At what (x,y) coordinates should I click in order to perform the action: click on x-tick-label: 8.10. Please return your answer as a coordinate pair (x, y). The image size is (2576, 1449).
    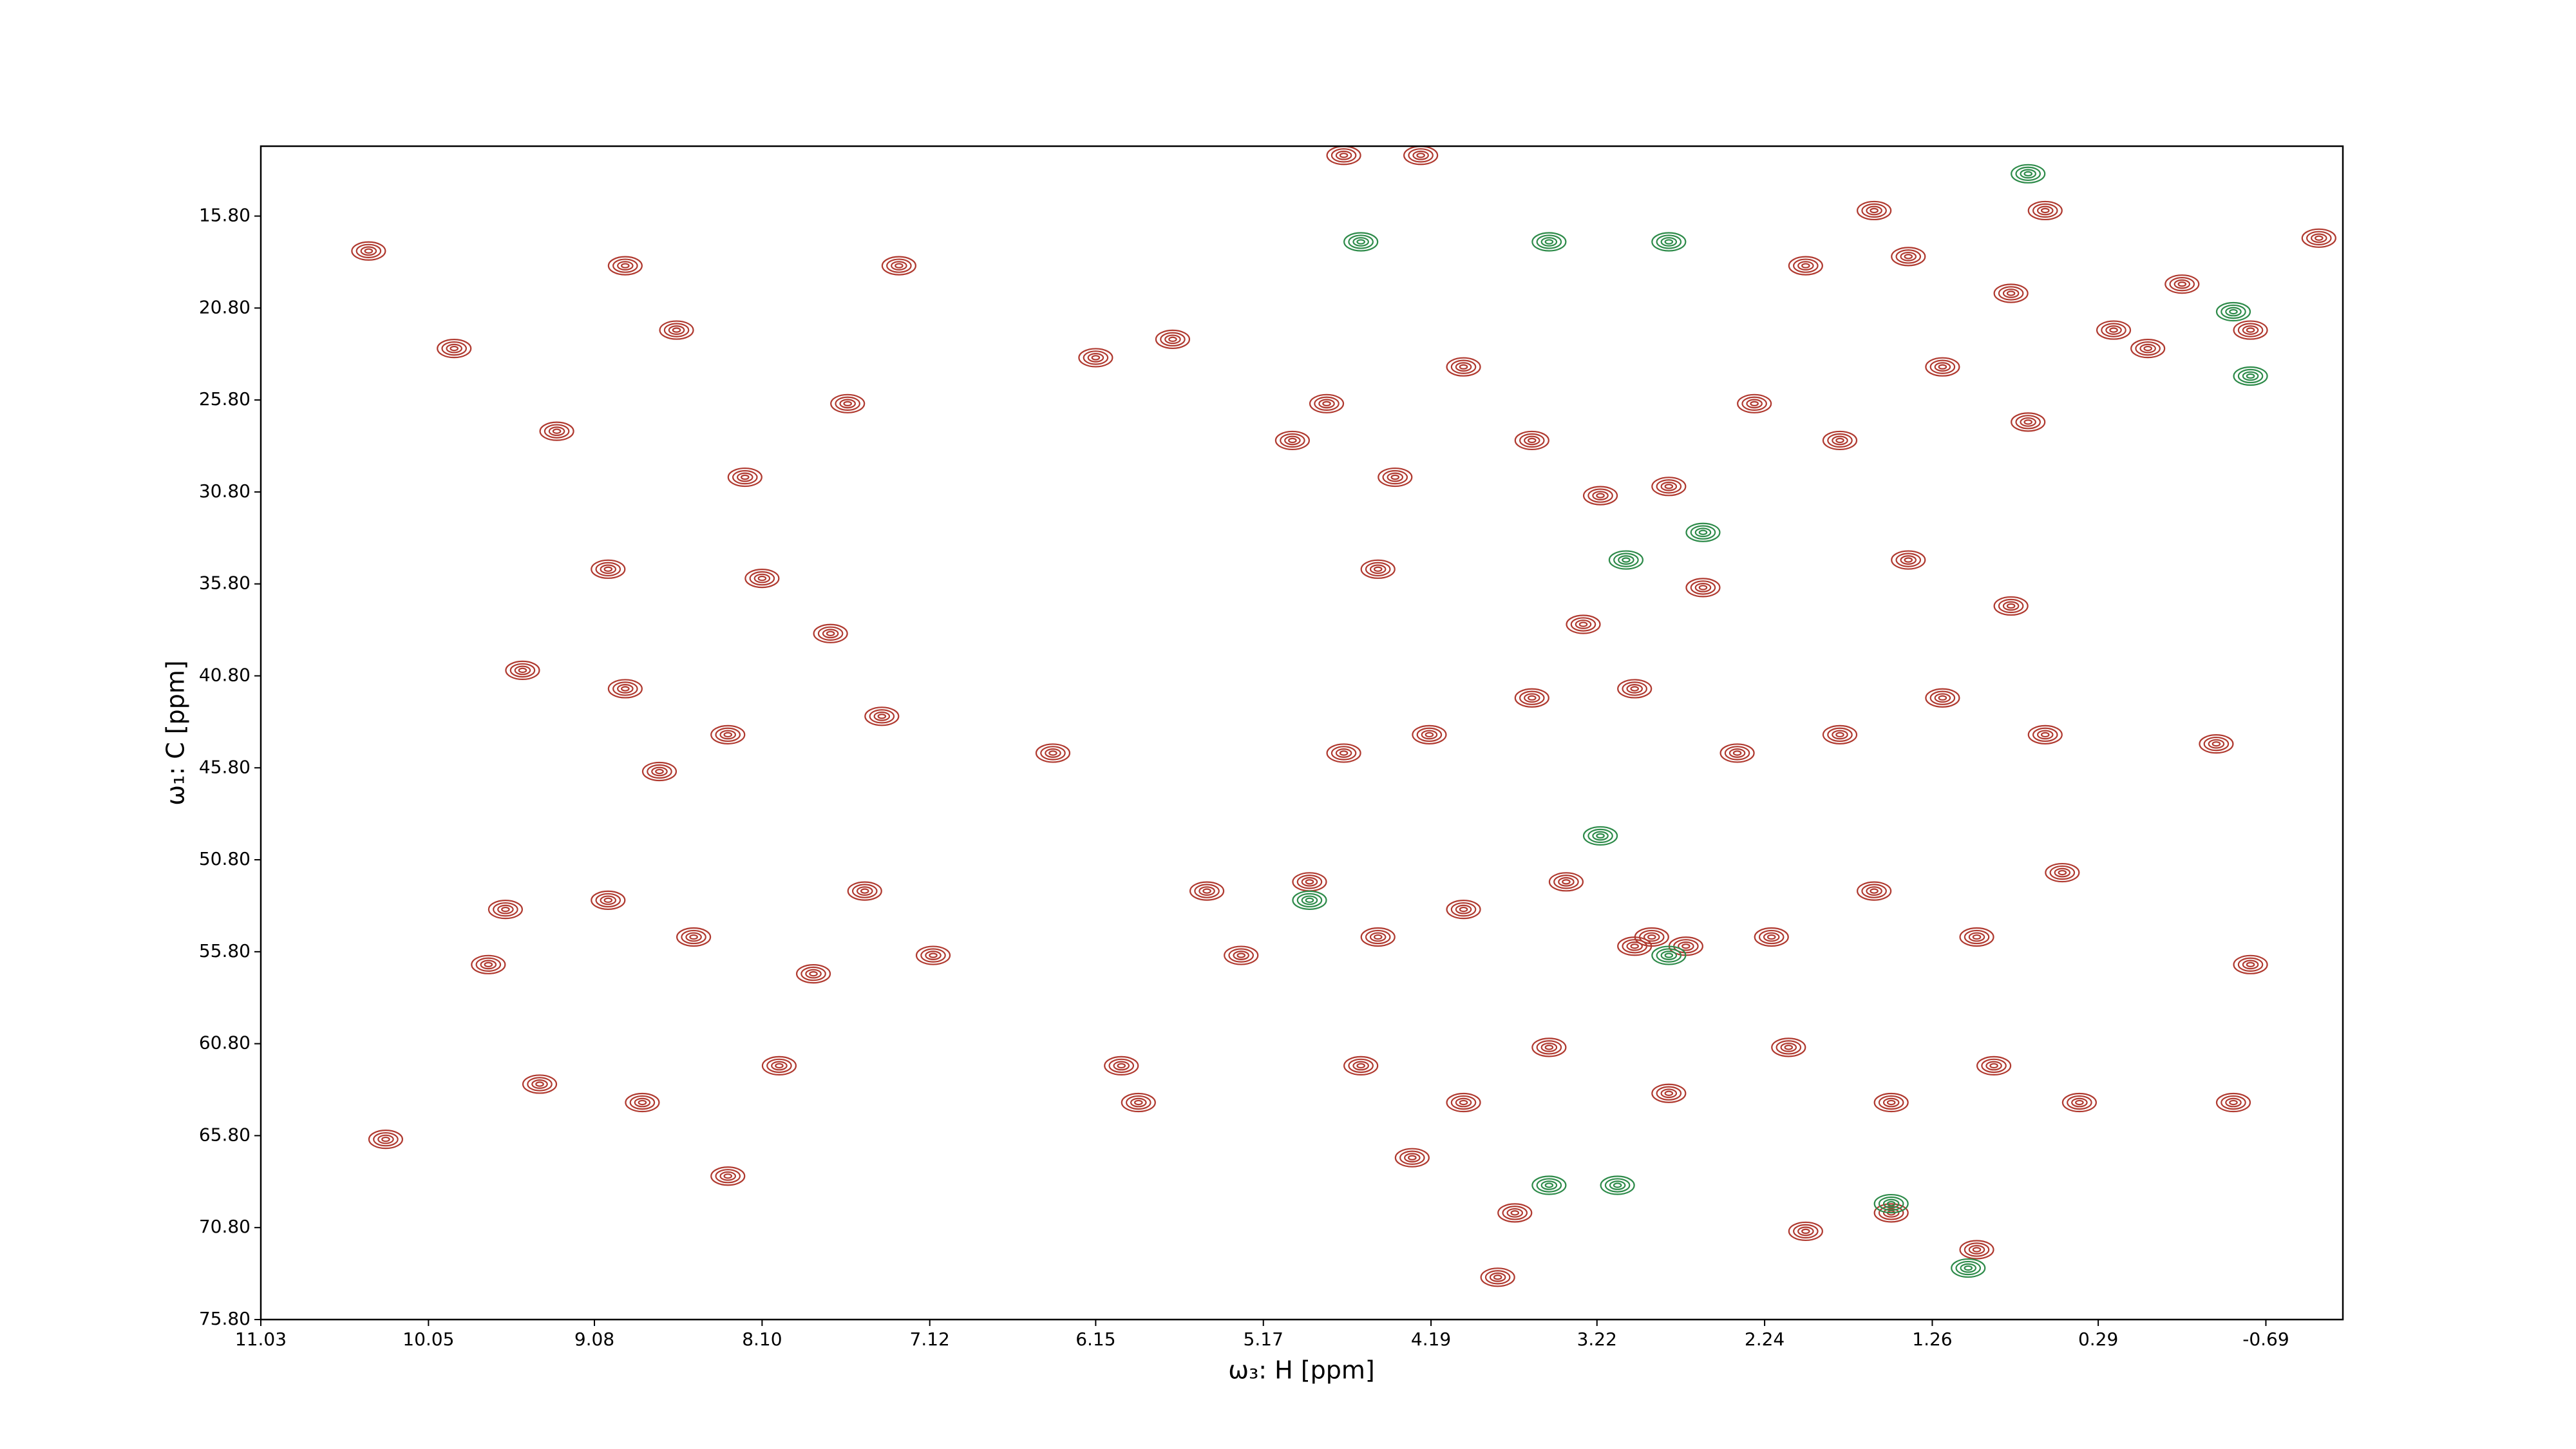
    Looking at the image, I should click on (762, 1339).